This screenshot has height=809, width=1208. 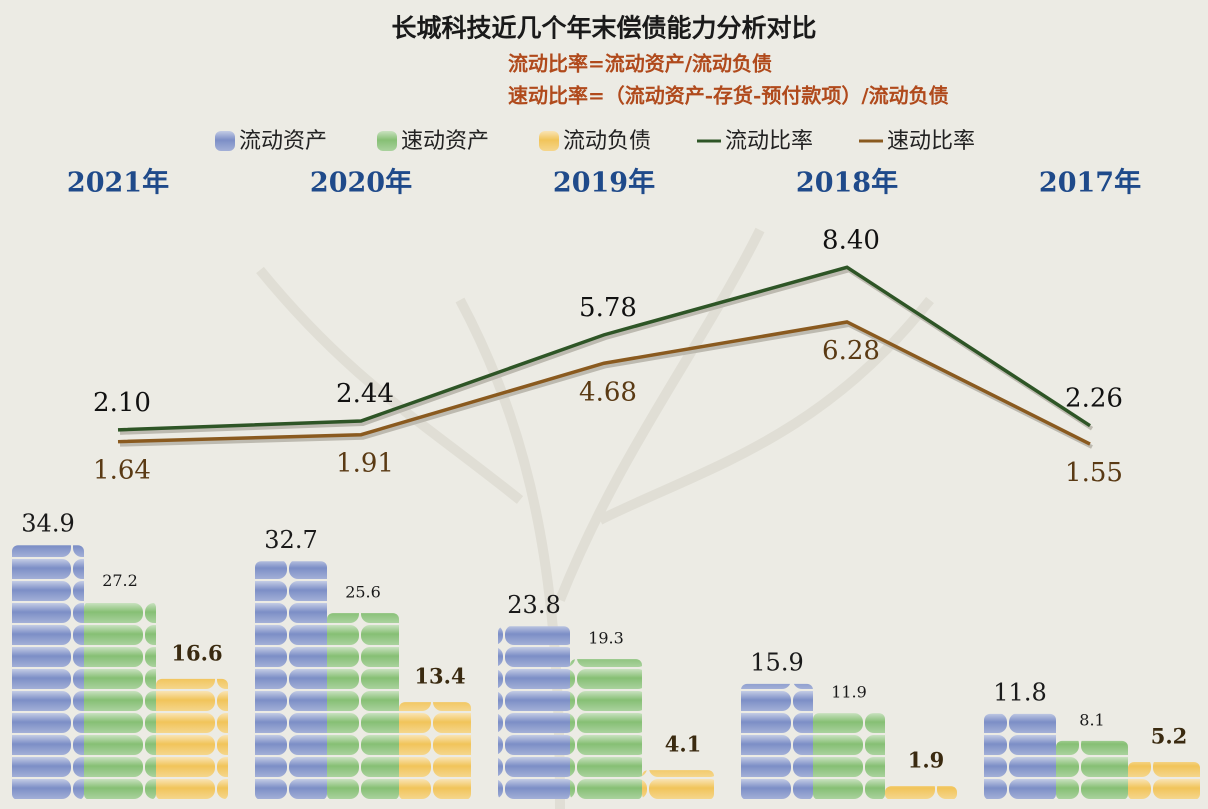 I want to click on value-label: 2.26, so click(x=1094, y=399).